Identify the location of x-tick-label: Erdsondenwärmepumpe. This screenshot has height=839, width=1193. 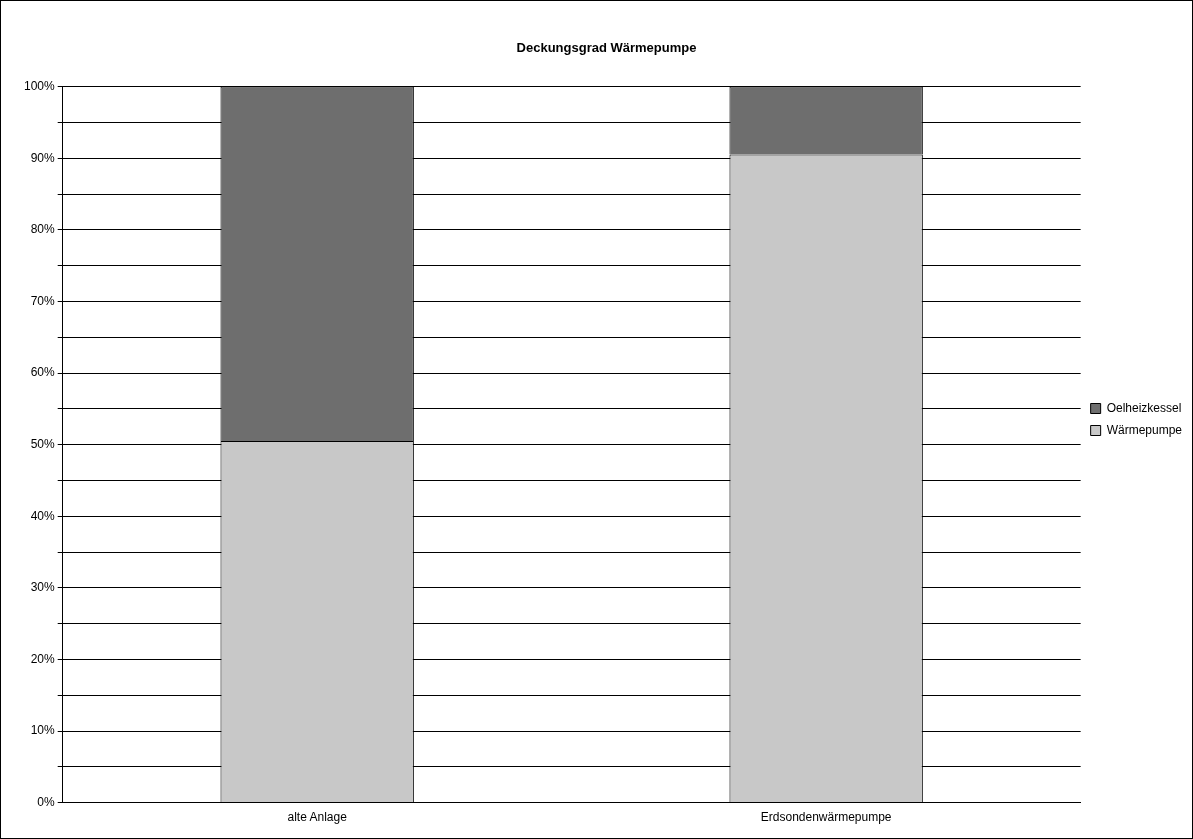
(826, 817).